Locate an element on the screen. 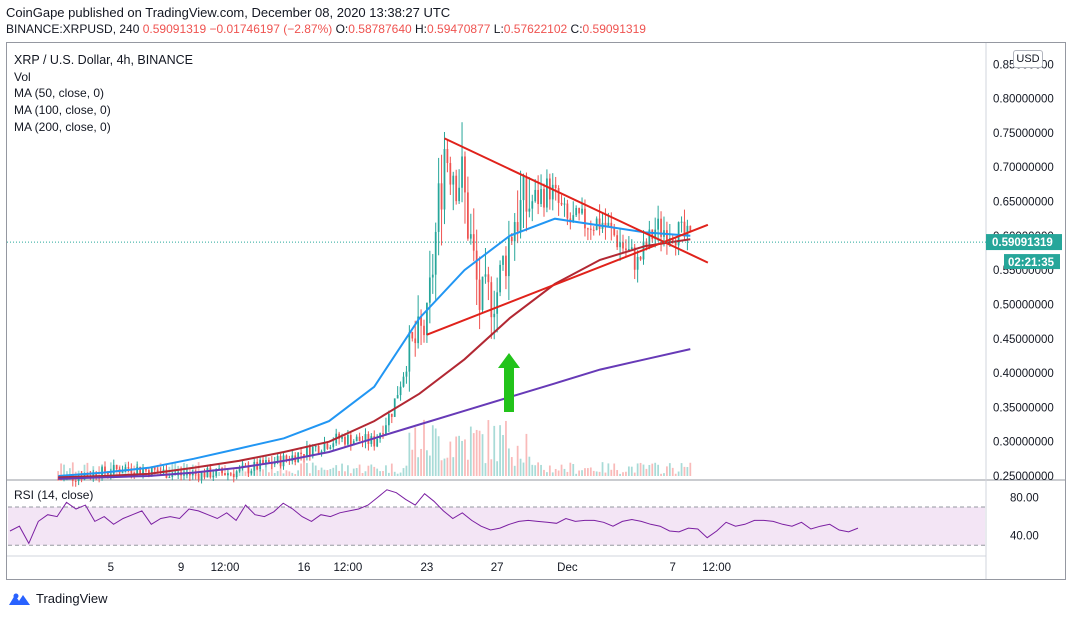  countdown-tag is located at coordinates (1032, 262).